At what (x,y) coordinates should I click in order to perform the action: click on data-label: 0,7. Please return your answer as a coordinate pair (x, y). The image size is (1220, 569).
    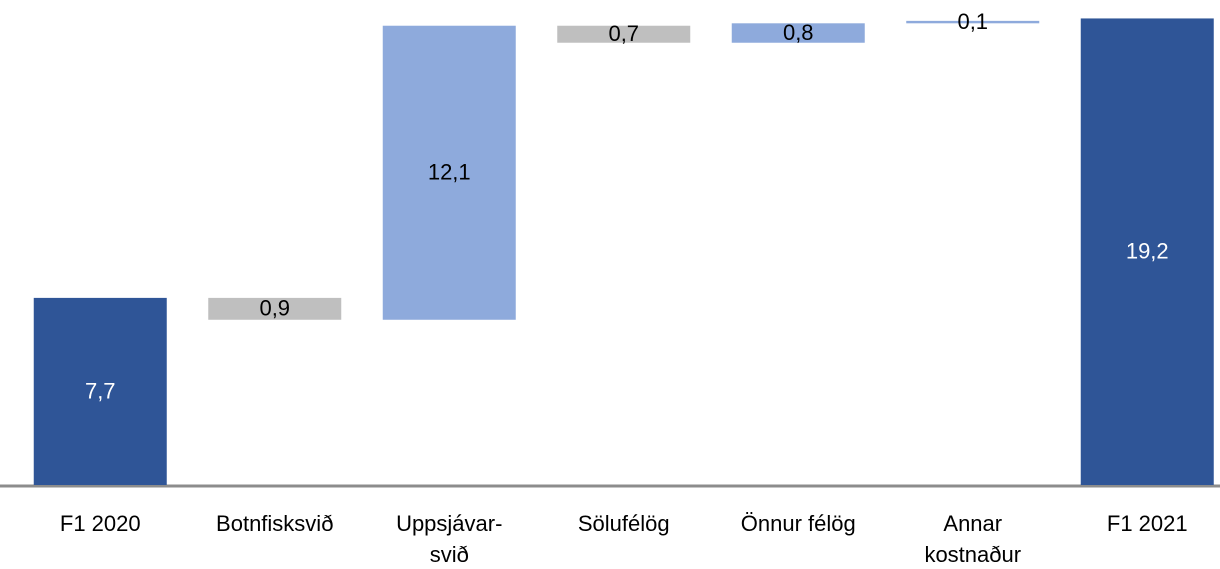
    Looking at the image, I should click on (623, 33).